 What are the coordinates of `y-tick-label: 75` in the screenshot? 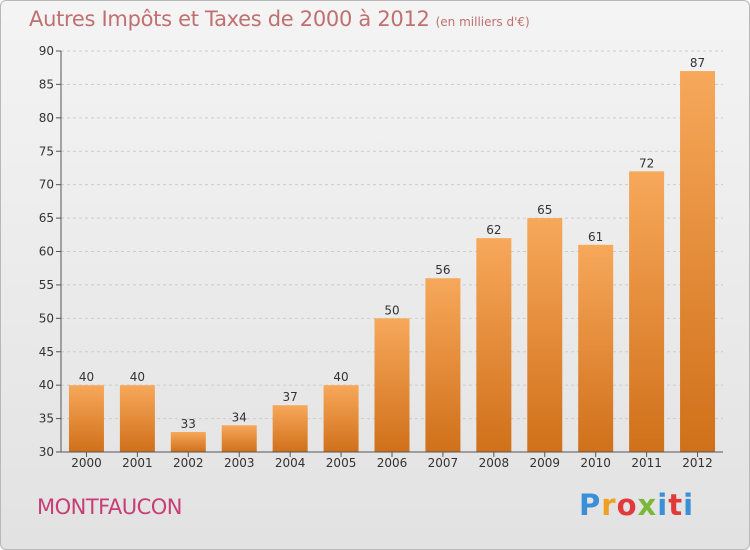 It's located at (46, 151).